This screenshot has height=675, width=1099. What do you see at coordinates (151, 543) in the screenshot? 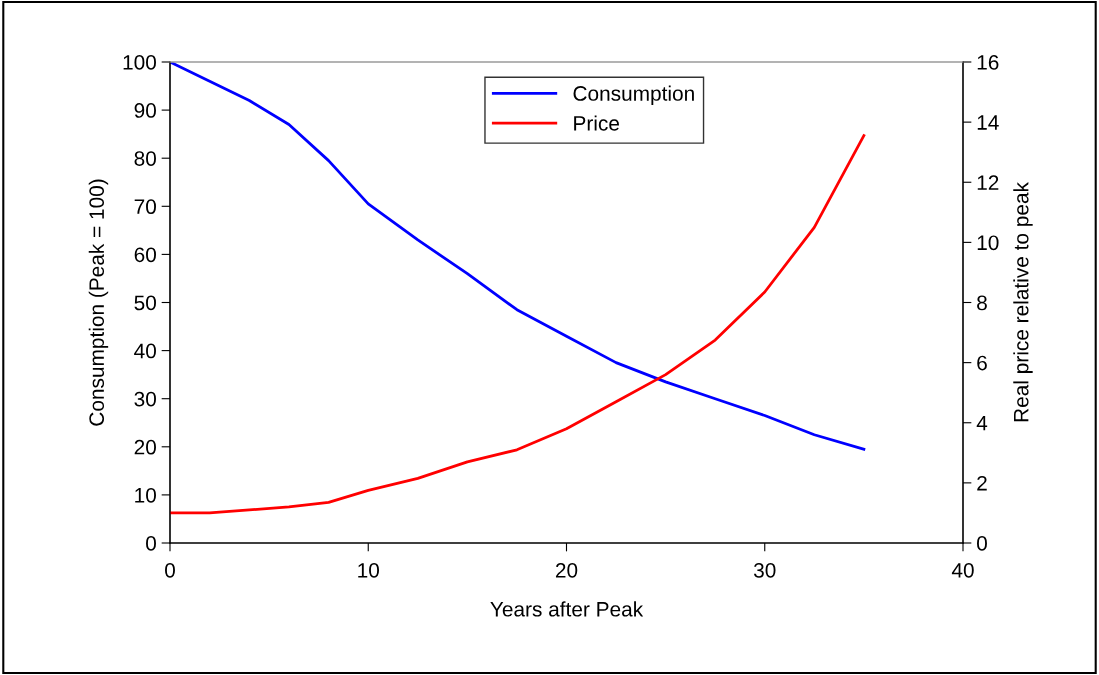
I see `y-tick-label: 0` at bounding box center [151, 543].